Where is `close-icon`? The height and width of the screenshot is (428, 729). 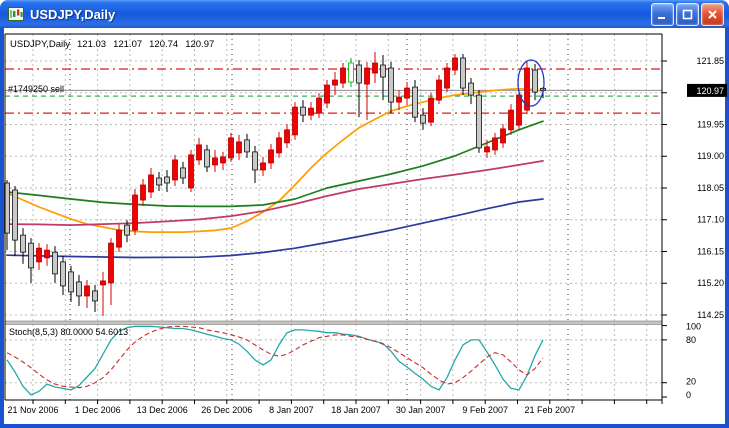
close-icon is located at coordinates (712, 14).